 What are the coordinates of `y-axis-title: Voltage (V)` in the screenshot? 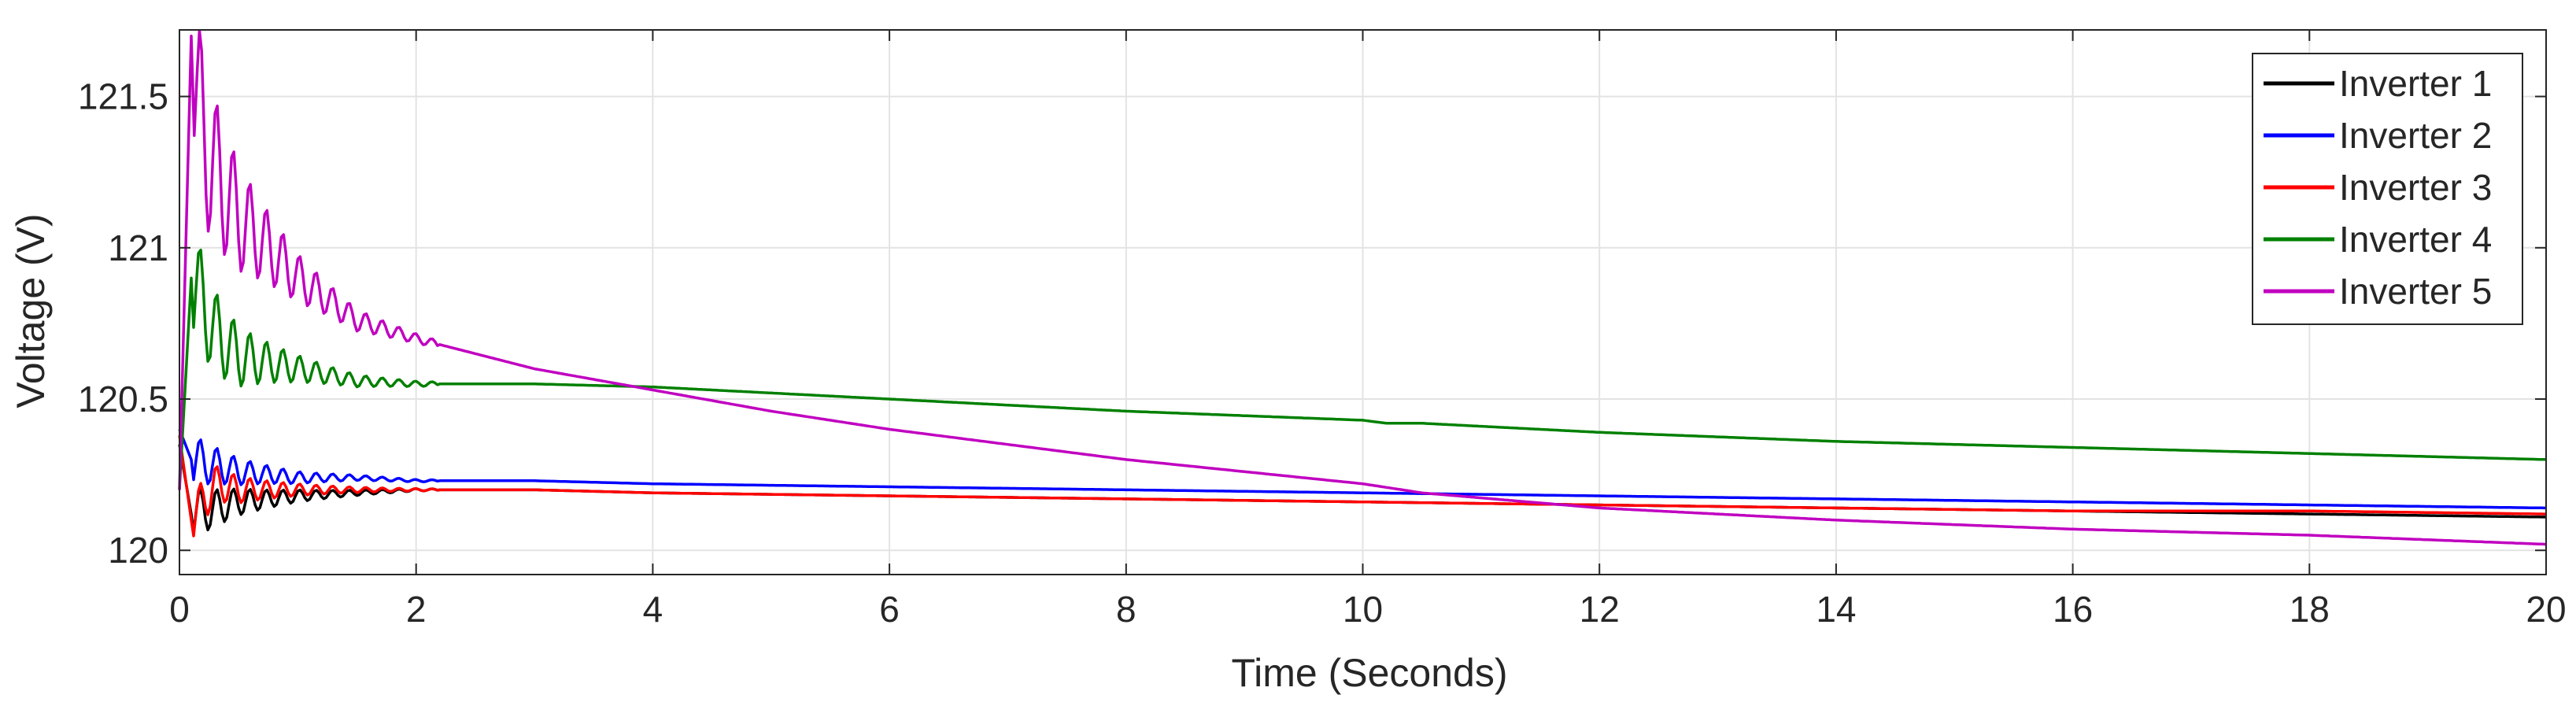 It's located at (31, 310).